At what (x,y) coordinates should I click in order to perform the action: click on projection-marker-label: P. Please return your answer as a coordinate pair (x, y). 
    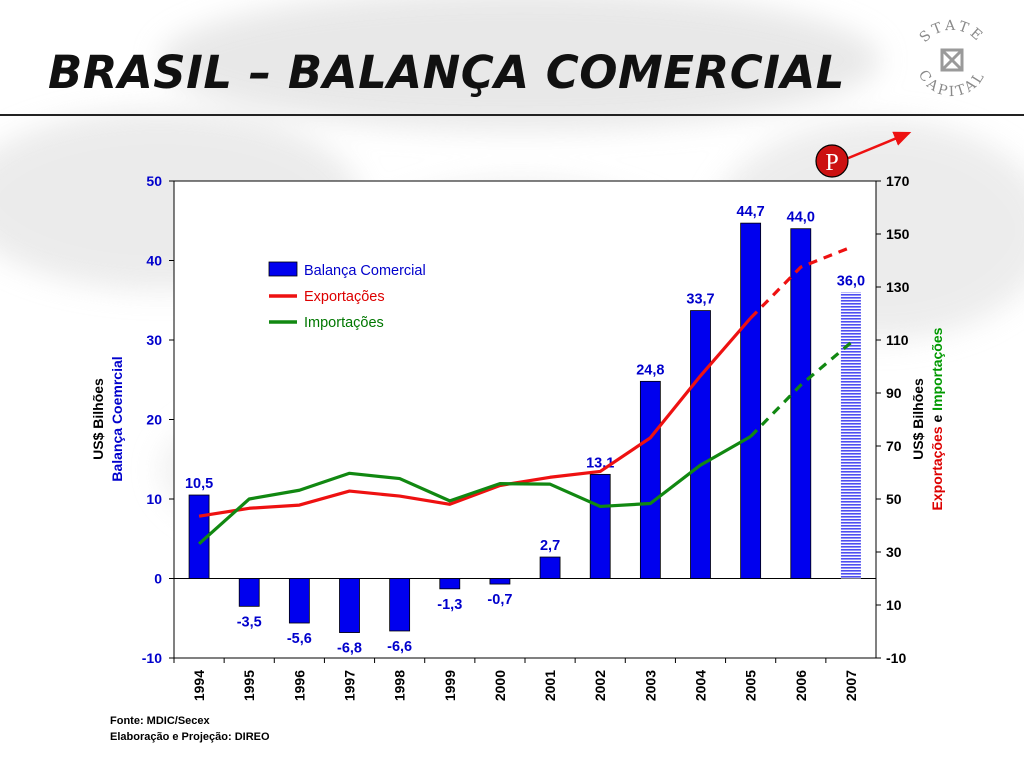
    Looking at the image, I should click on (831, 163).